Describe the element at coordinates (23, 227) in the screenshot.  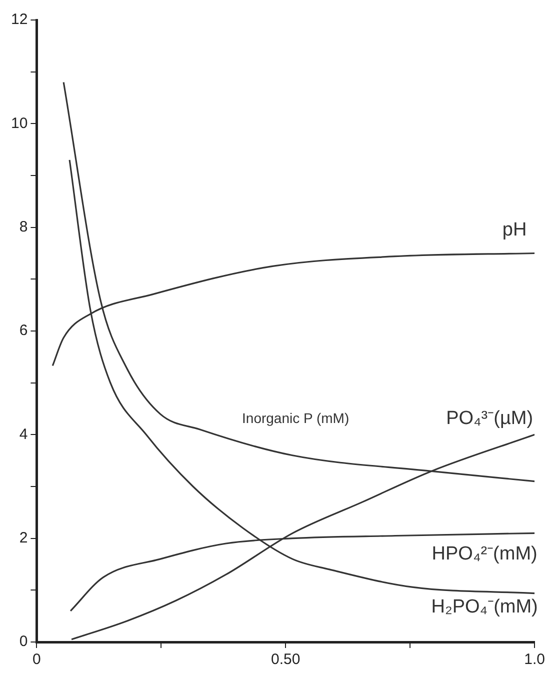
I see `y-tick-label: 8` at that location.